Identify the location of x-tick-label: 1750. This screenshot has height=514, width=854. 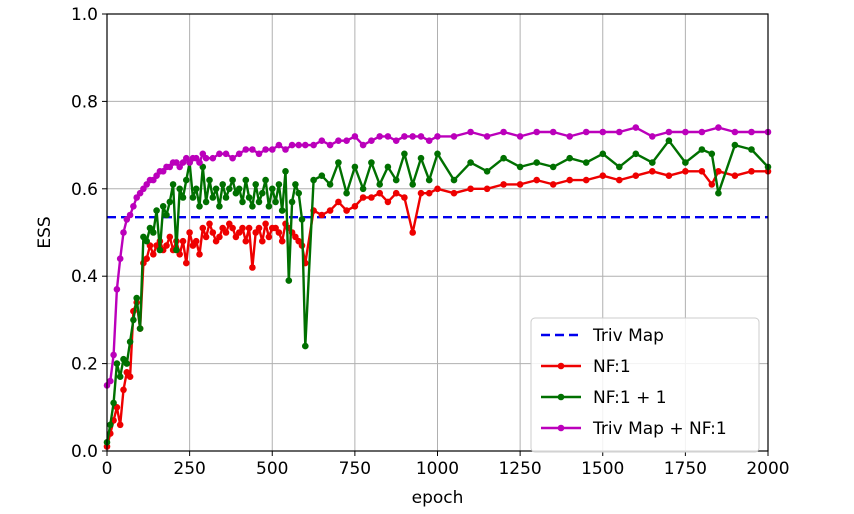
(685, 469).